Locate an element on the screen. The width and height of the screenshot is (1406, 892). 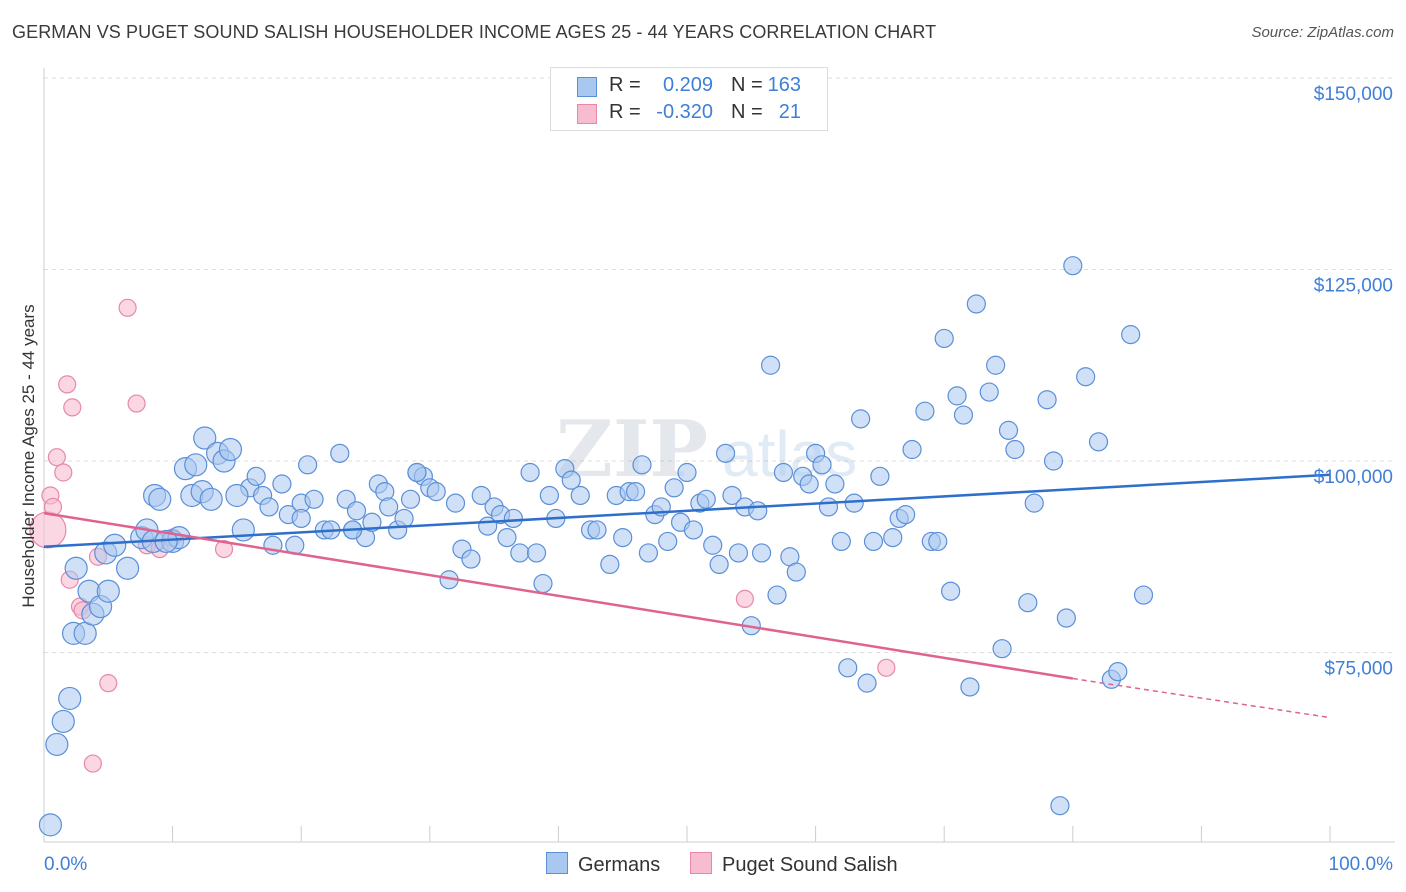
legend-row-germans: R = 0.209 N = 163 is located at coordinates (689, 87).